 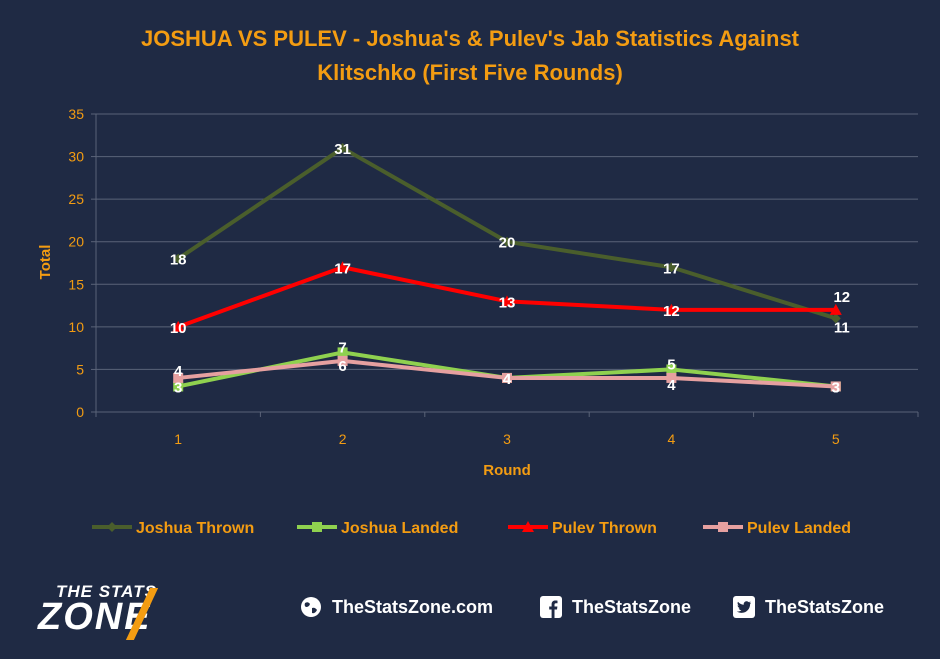 What do you see at coordinates (604, 528) in the screenshot?
I see `legend-entry: Pulev Thrown` at bounding box center [604, 528].